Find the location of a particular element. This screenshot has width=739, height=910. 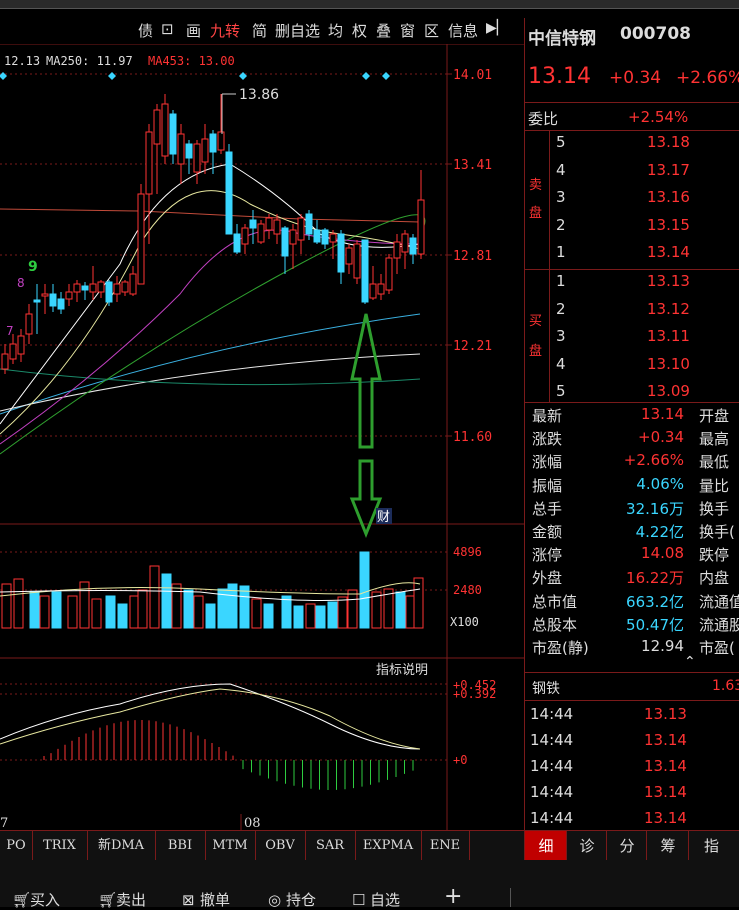

tab-mtm: MTM is located at coordinates (230, 846).